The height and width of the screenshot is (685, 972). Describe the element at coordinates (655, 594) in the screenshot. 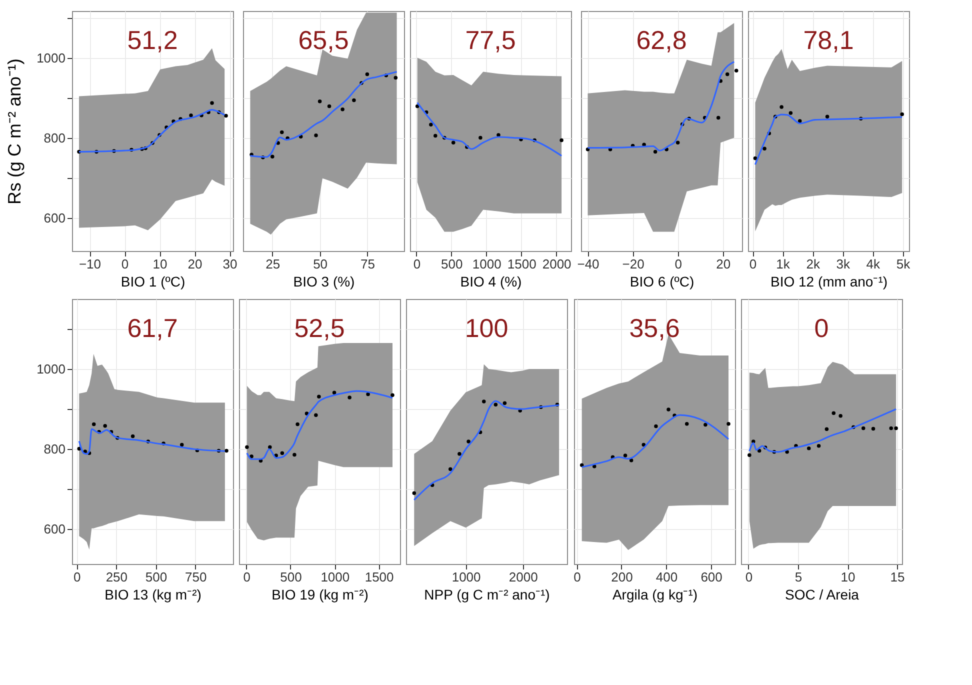

I see `x-axis-title: Argila (g kg⁻¹)` at that location.